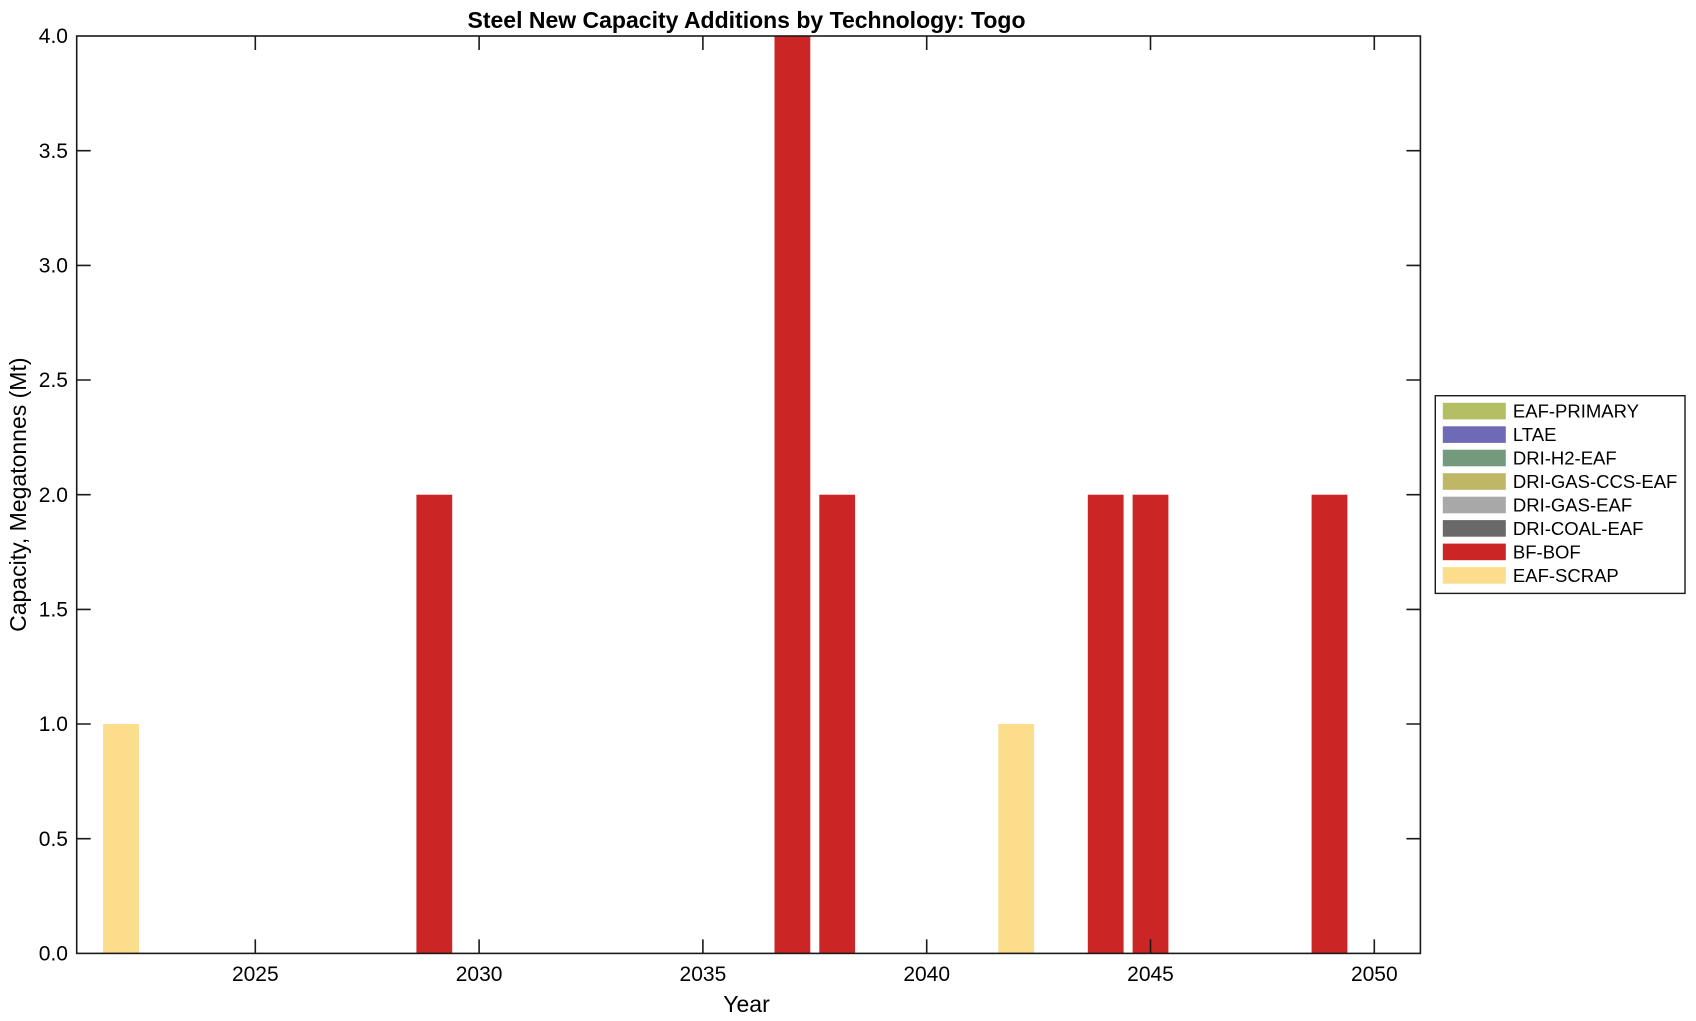 This screenshot has height=1021, width=1696. I want to click on svg-text: 2030, so click(479, 974).